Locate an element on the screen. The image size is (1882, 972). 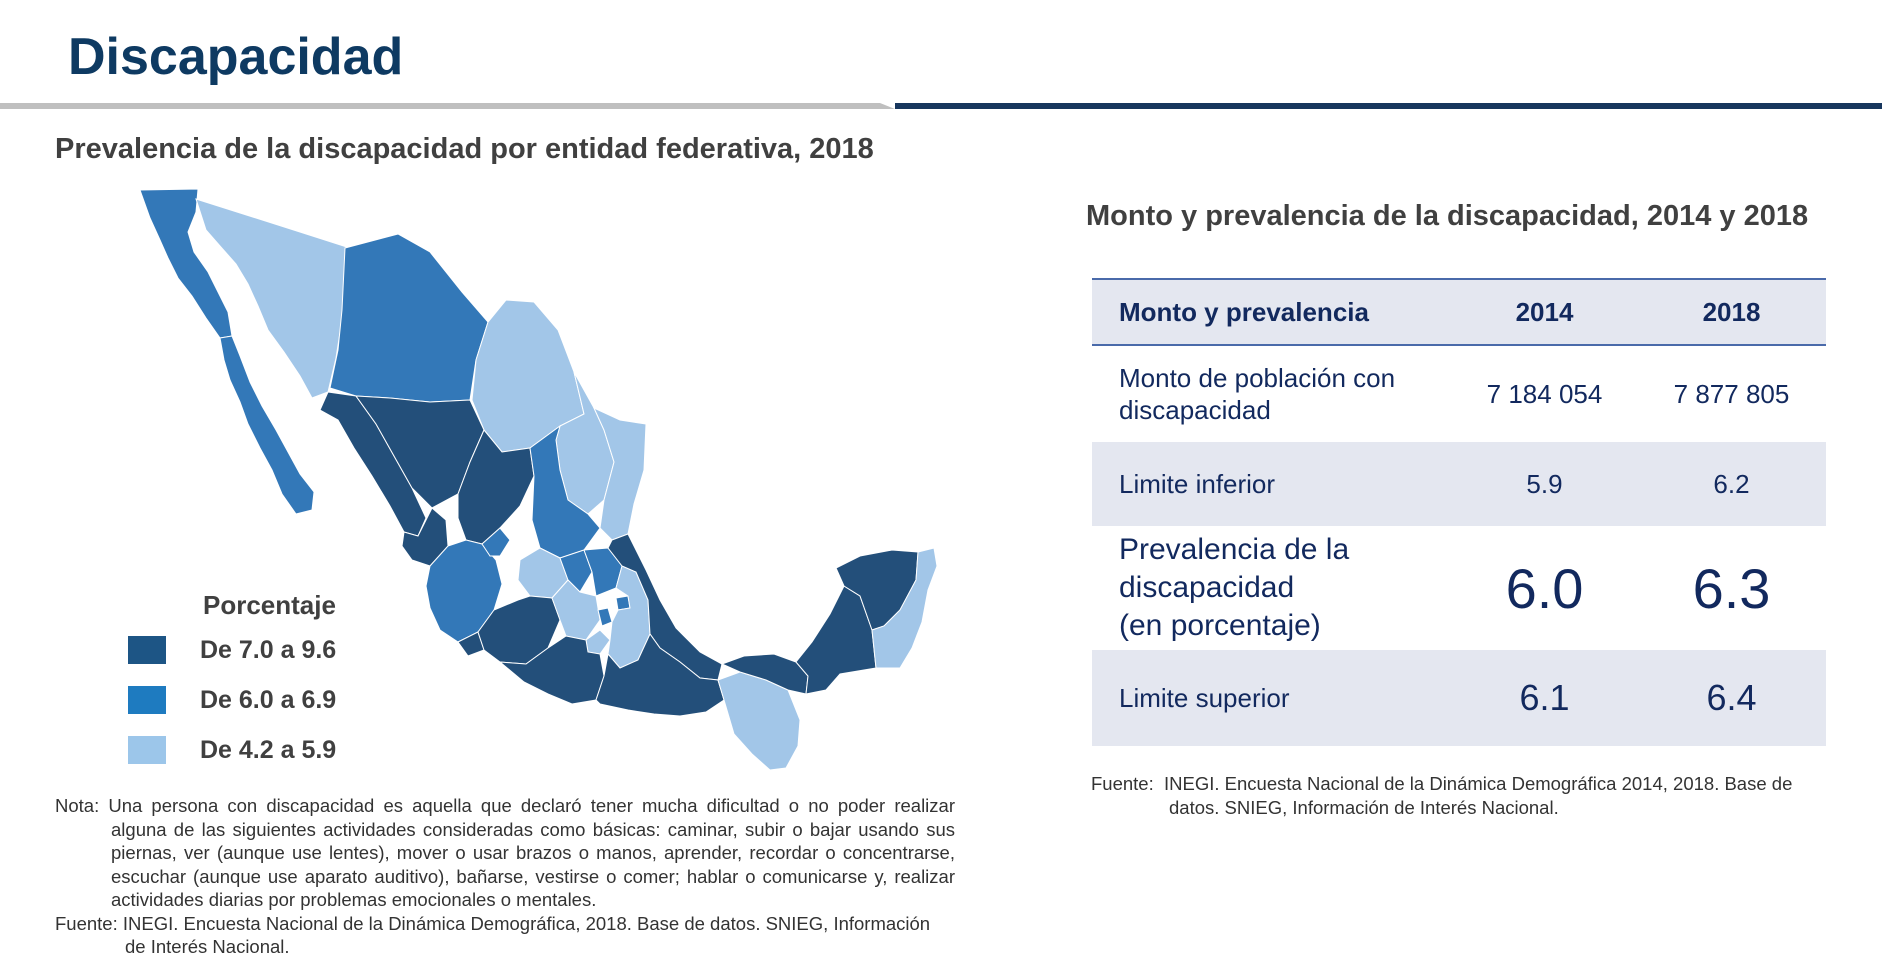
state-cdmx is located at coordinates (605, 617).